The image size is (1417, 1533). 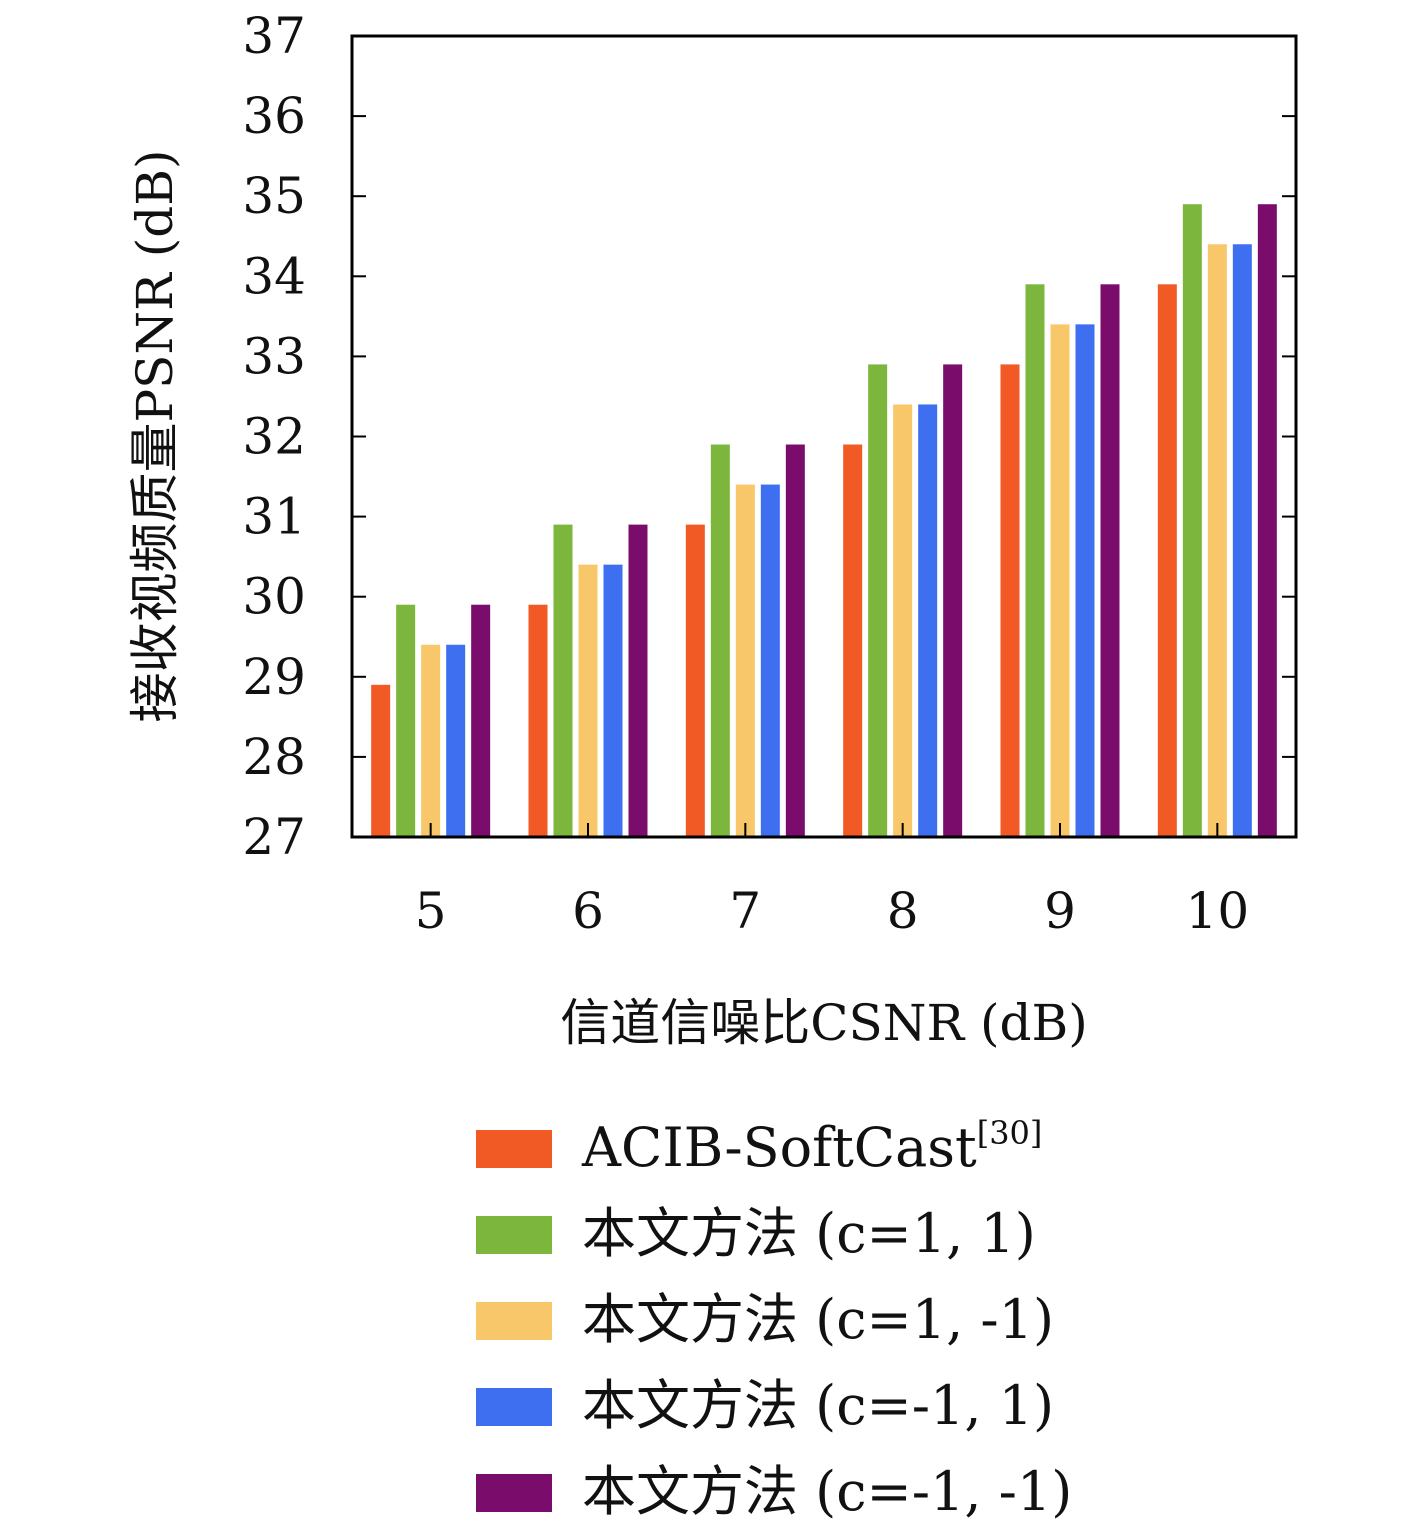 I want to click on y-tick-label: 34, so click(x=274, y=276).